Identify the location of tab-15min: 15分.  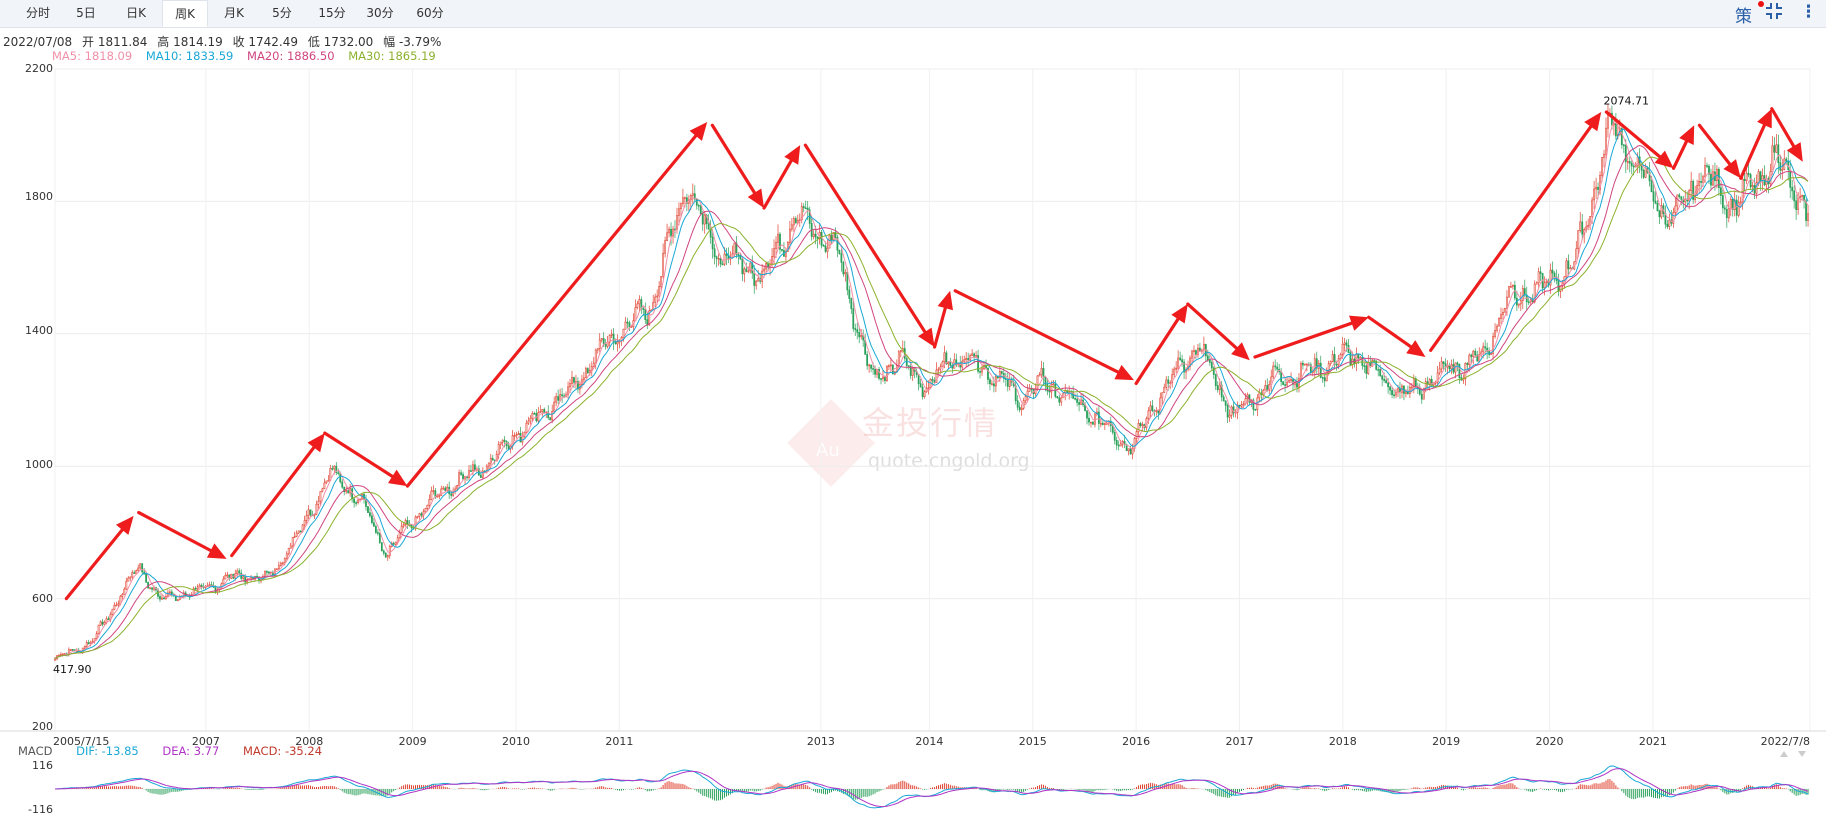
(332, 13).